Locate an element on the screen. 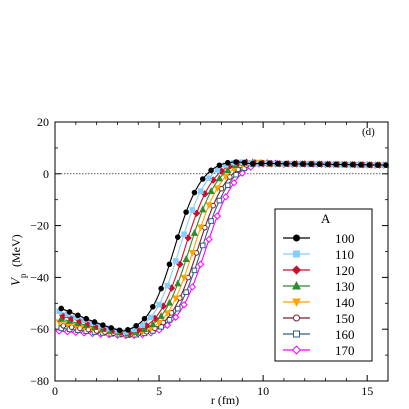 Image resolution: width=409 pixels, height=409 pixels. y-tick-label: −40 is located at coordinates (39, 277).